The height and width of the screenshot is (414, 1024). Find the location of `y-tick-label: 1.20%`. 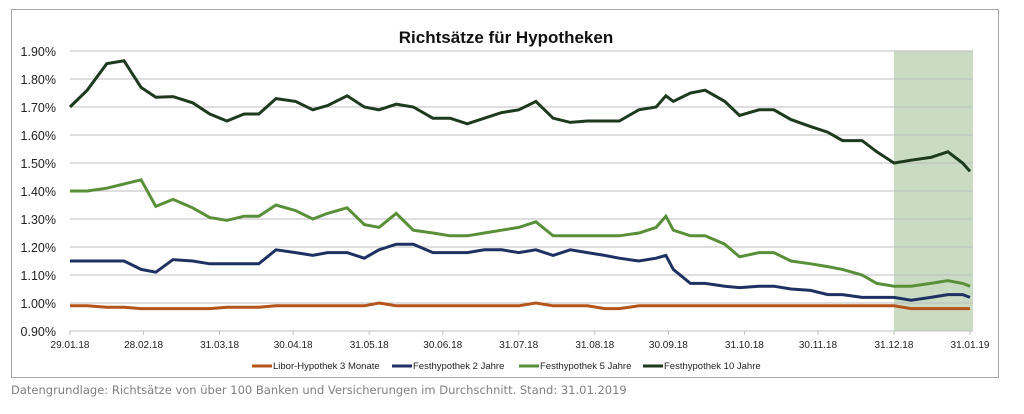

y-tick-label: 1.20% is located at coordinates (38, 248).